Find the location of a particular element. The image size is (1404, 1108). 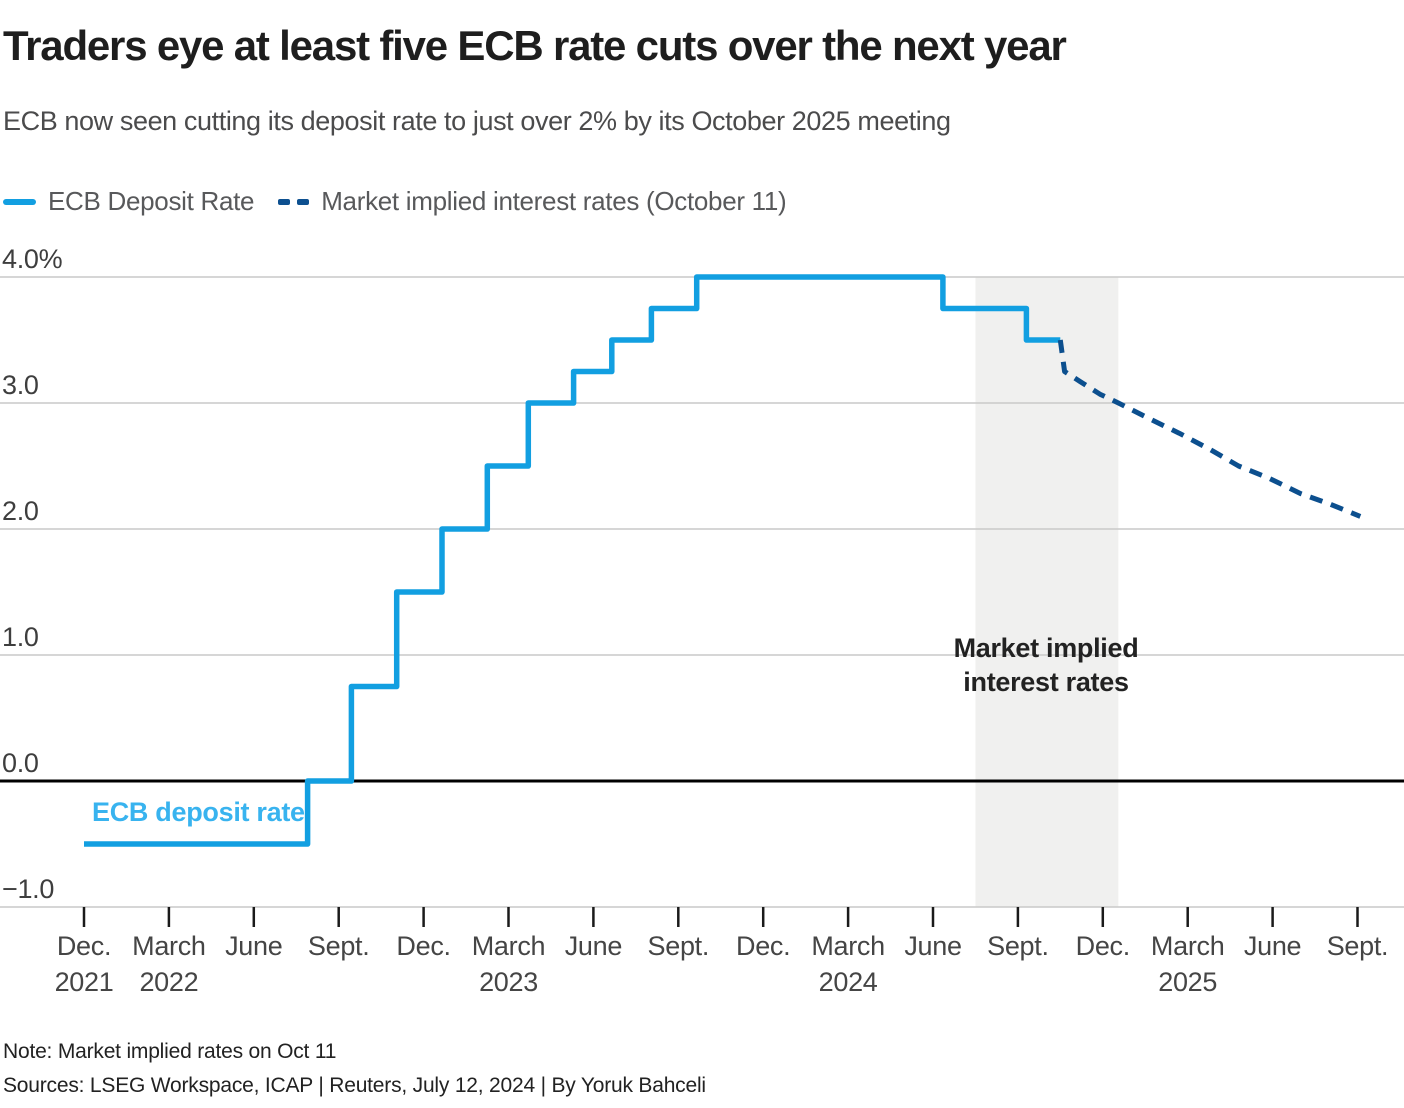

y-tick-label: −1.0 is located at coordinates (28, 889).